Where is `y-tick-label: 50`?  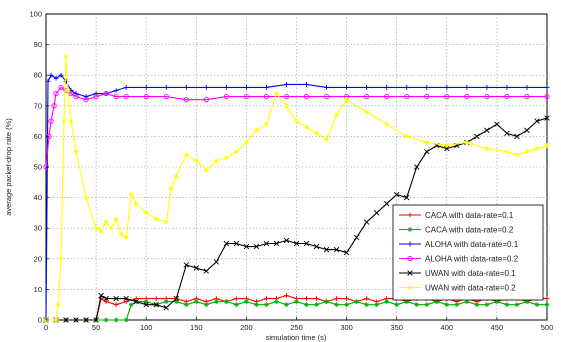 y-tick-label: 50 is located at coordinates (38, 167).